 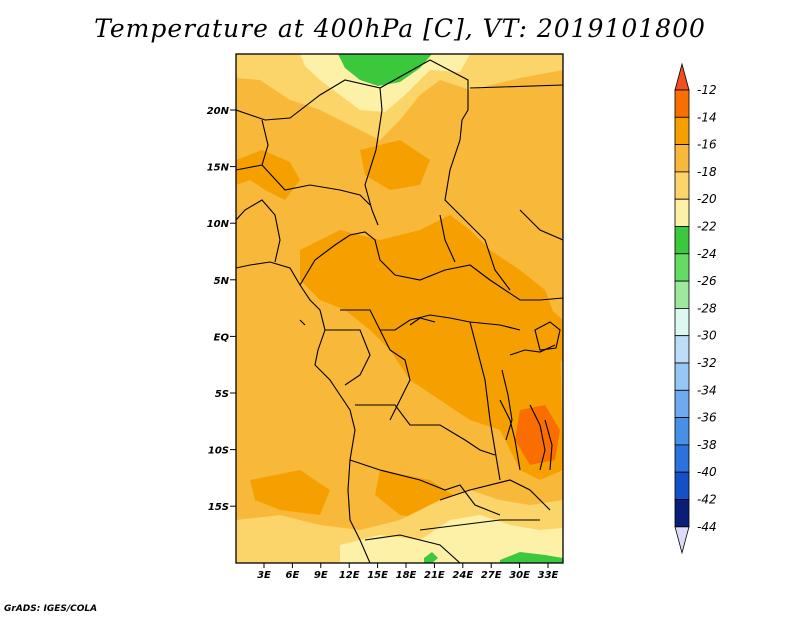 I want to click on colorbar-label: -28, so click(x=707, y=308).